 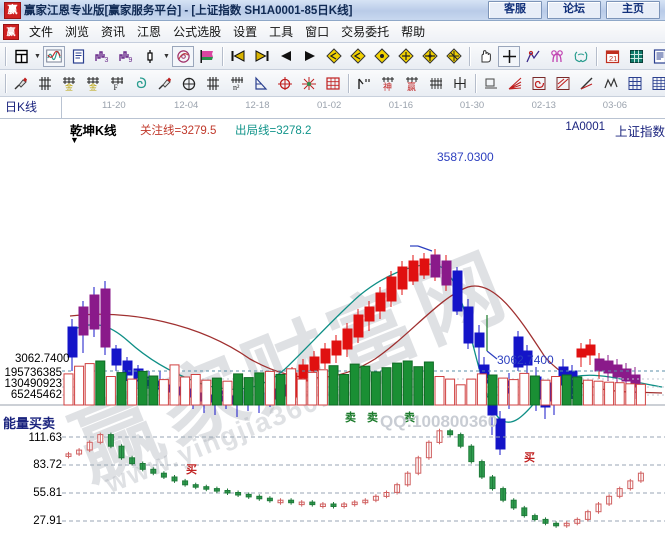 What do you see at coordinates (93, 83) in the screenshot?
I see `gold-grid2-icon: 金` at bounding box center [93, 83].